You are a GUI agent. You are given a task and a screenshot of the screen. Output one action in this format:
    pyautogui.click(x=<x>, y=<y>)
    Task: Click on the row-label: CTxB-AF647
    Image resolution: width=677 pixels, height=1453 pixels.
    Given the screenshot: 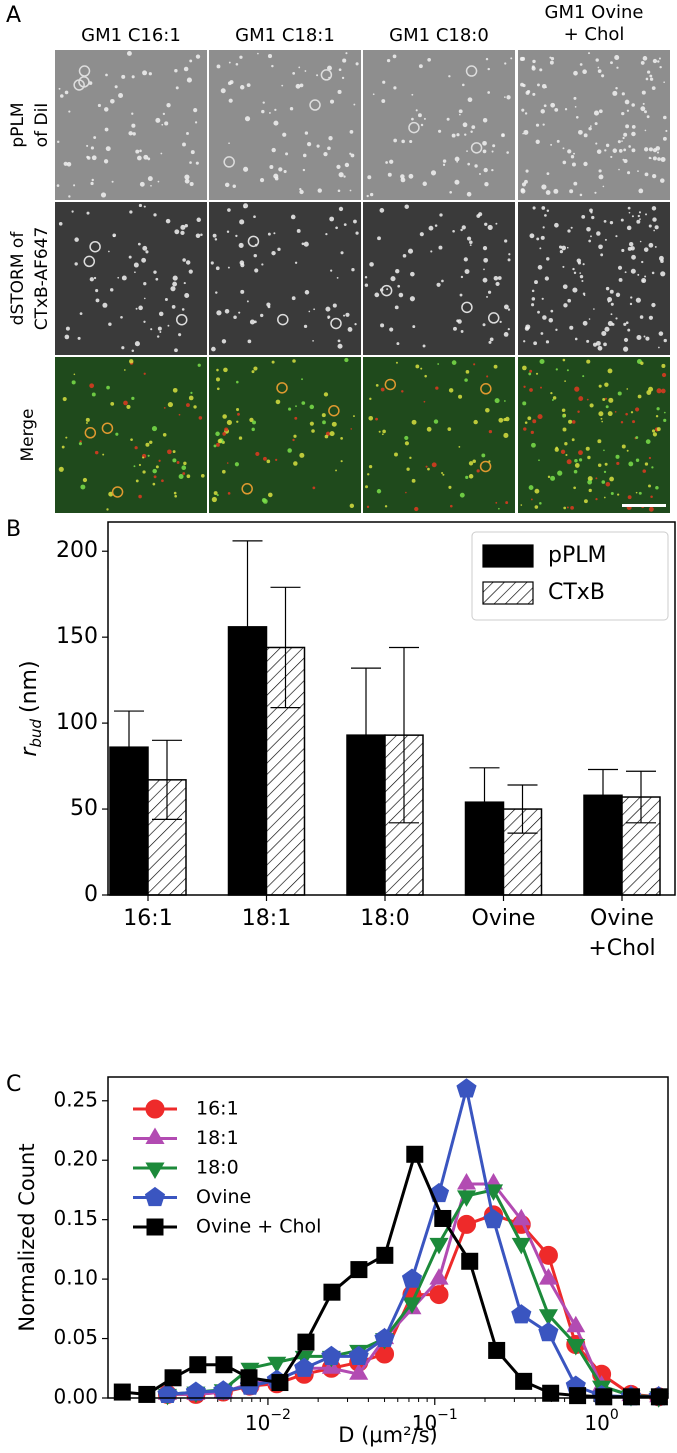 What is the action you would take?
    pyautogui.click(x=42, y=279)
    